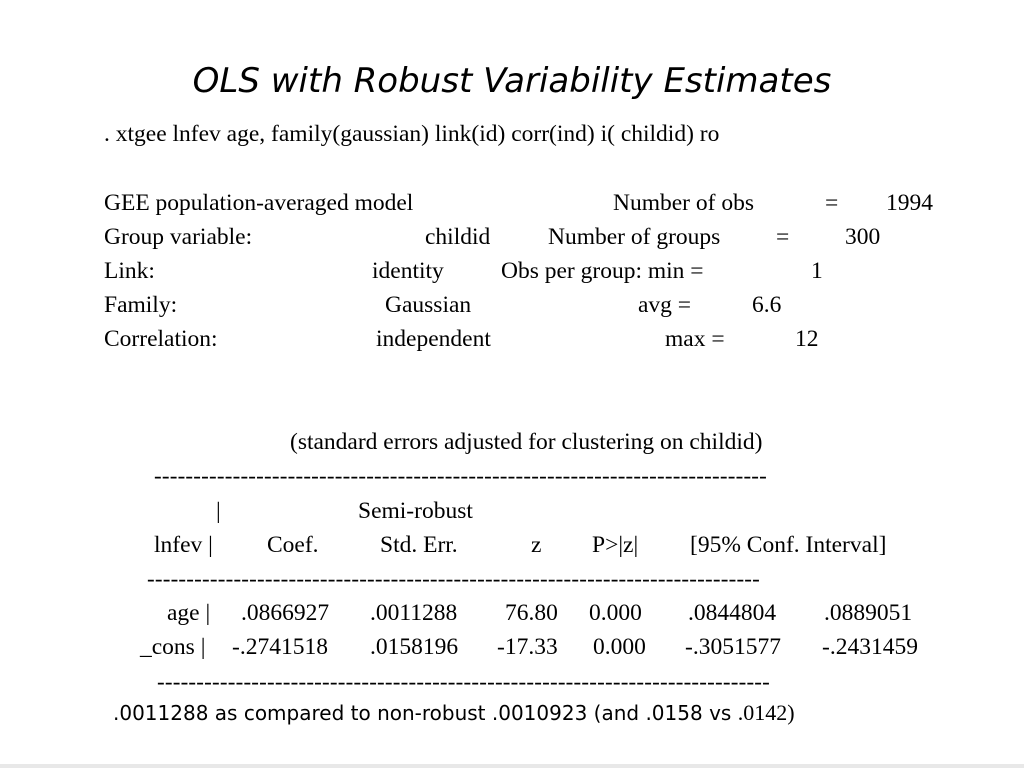 This screenshot has height=768, width=1024. Describe the element at coordinates (161, 339) in the screenshot. I see `model-label-correlation: Correlation:` at that location.